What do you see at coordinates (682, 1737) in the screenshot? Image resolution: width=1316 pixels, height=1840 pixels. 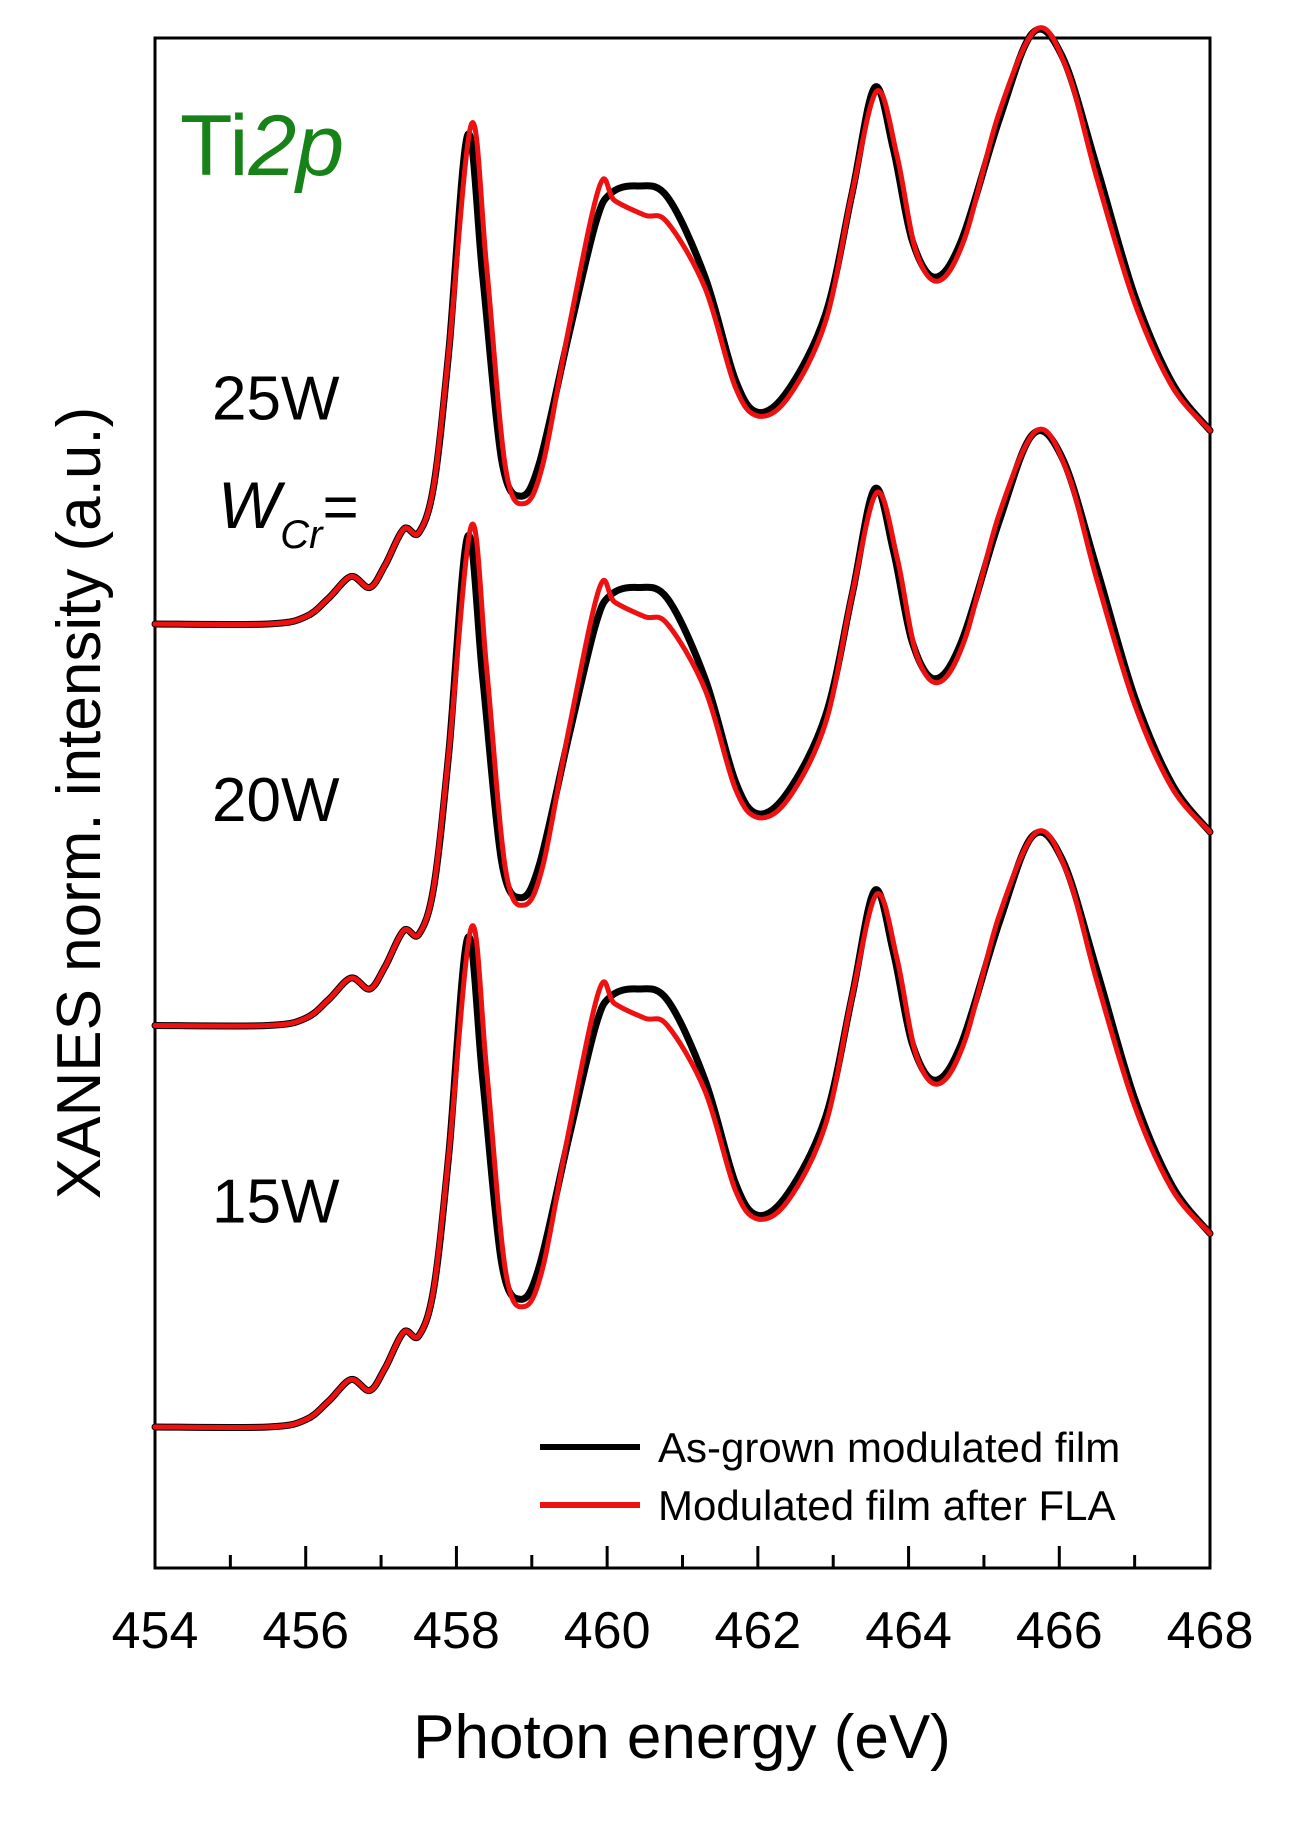 I see `x-axis-title: Photon energy (eV)` at bounding box center [682, 1737].